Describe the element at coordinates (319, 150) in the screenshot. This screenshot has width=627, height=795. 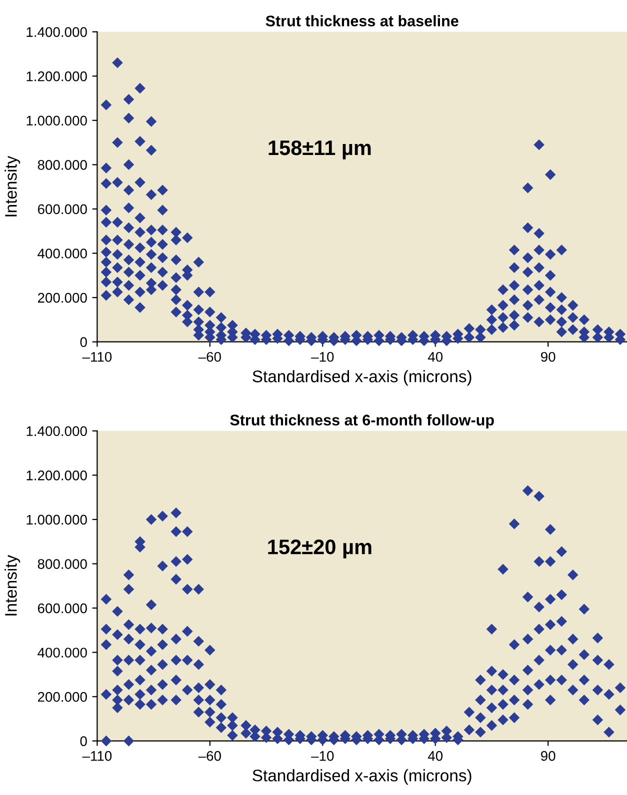
I see `annotation: 158±11 µm` at that location.